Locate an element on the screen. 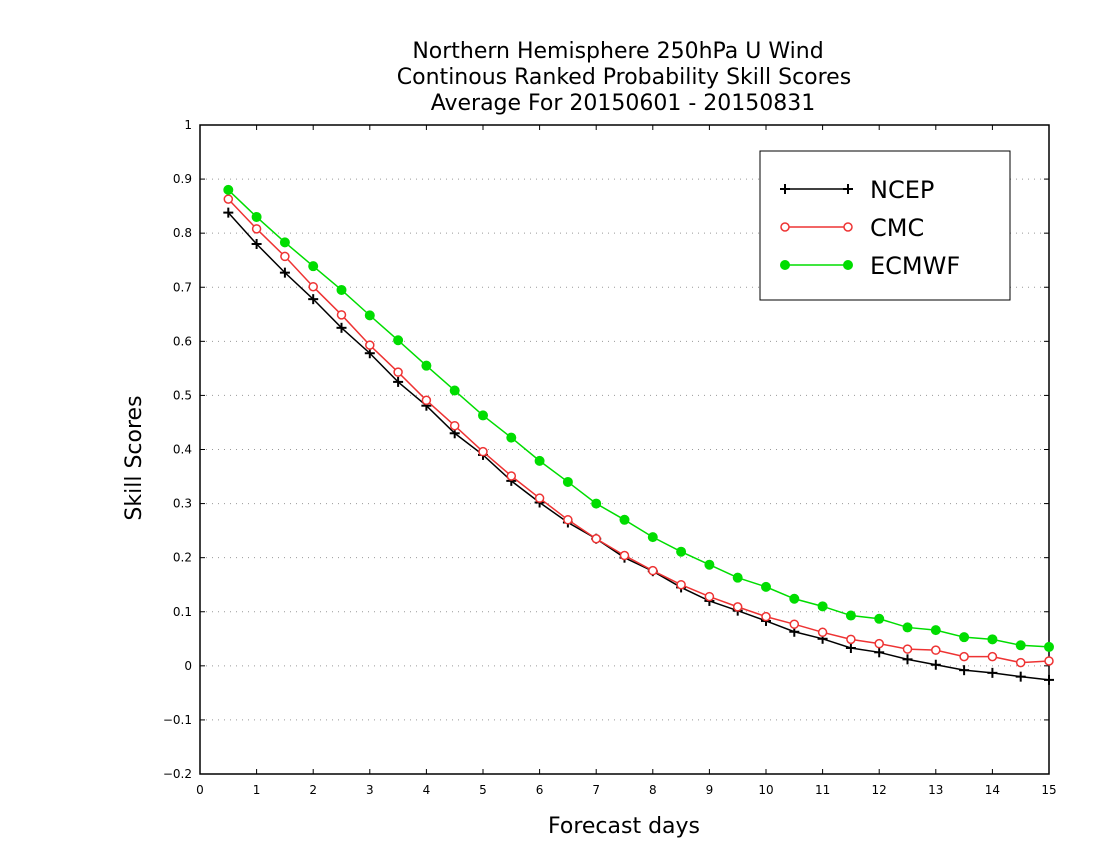  legend-marker-cmc is located at coordinates (785, 227).